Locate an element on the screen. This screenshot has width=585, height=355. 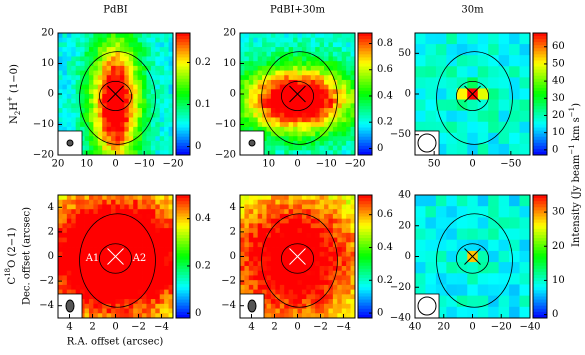
colorbar-tick-label: 10 is located at coordinates (558, 132).